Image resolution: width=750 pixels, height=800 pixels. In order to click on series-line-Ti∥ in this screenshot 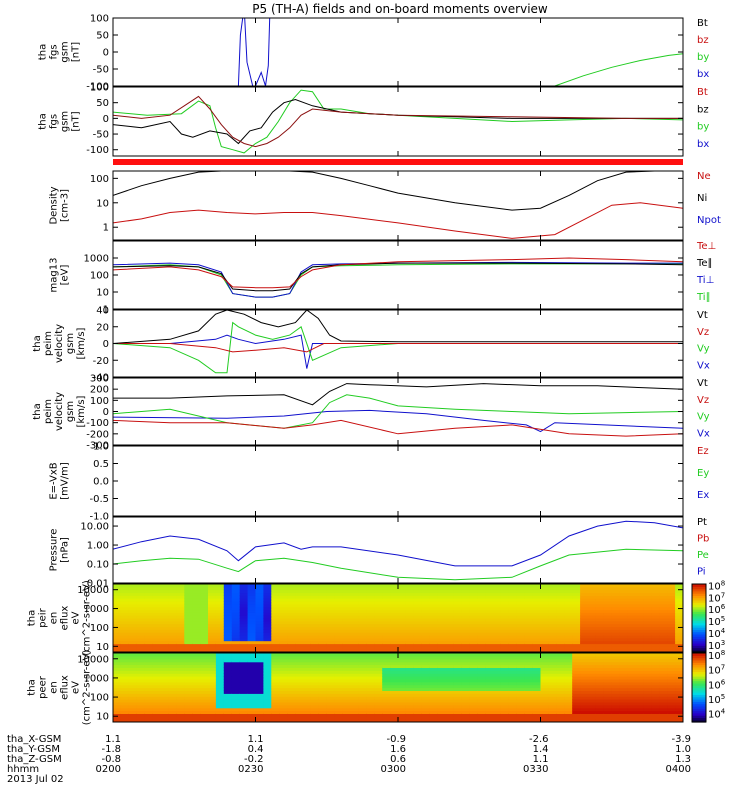, I will do `click(398, 280)`.